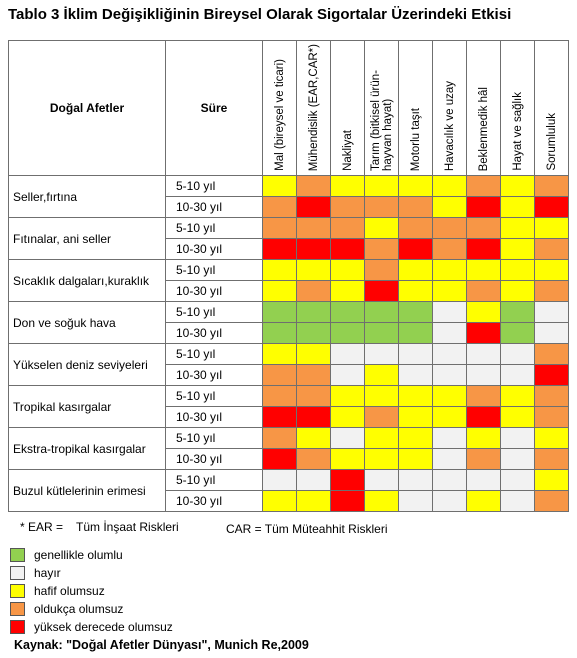 The image size is (577, 658). What do you see at coordinates (347, 108) in the screenshot?
I see `column-header: Nakliyat` at bounding box center [347, 108].